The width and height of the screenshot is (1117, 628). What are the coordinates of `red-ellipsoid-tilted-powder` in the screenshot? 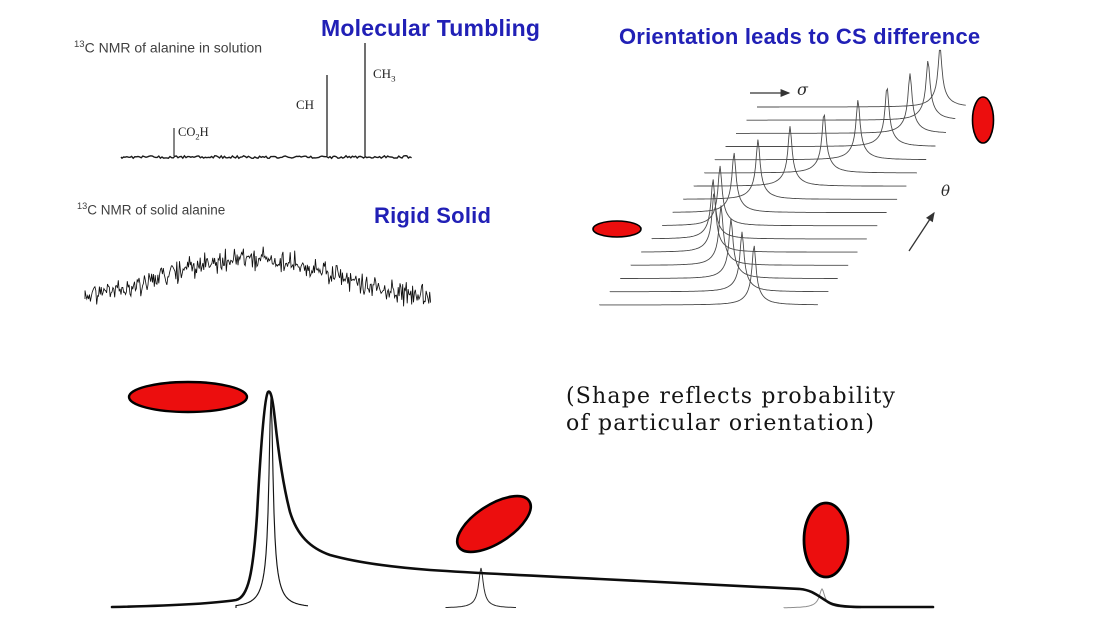 It's located at (494, 524).